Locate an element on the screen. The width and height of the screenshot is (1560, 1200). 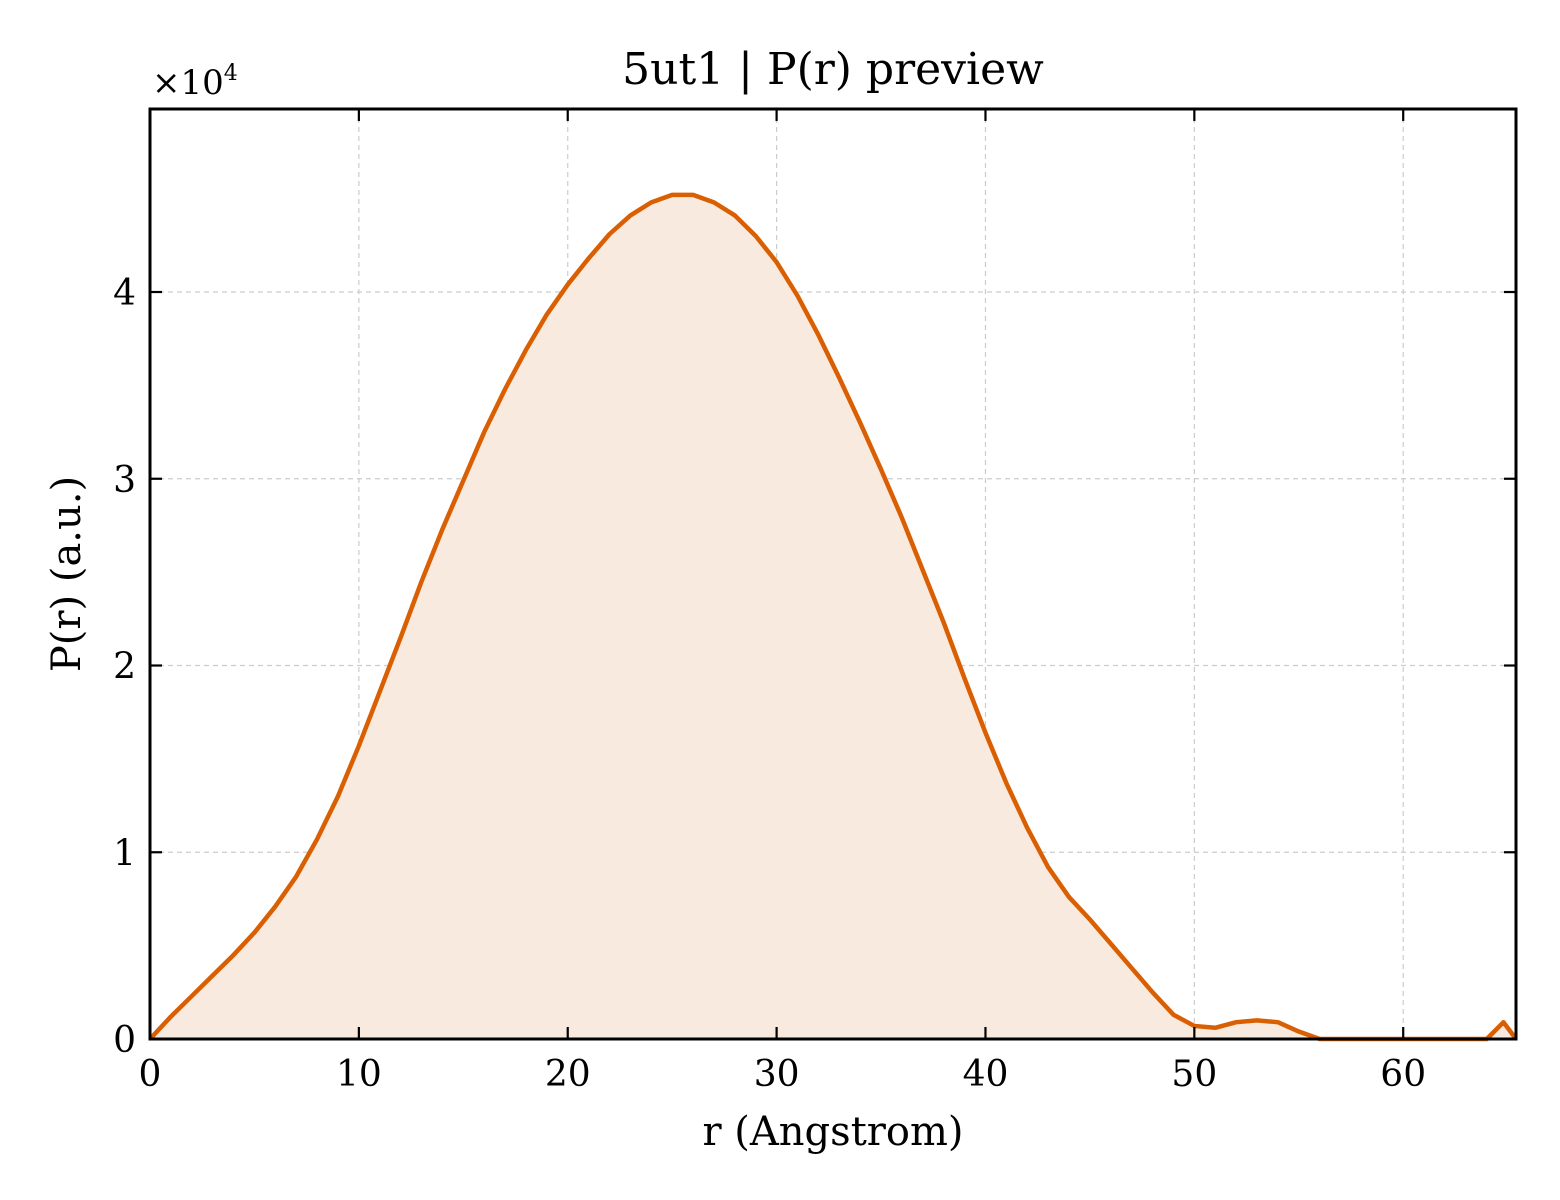
x-tick-label: 20 is located at coordinates (568, 1074).